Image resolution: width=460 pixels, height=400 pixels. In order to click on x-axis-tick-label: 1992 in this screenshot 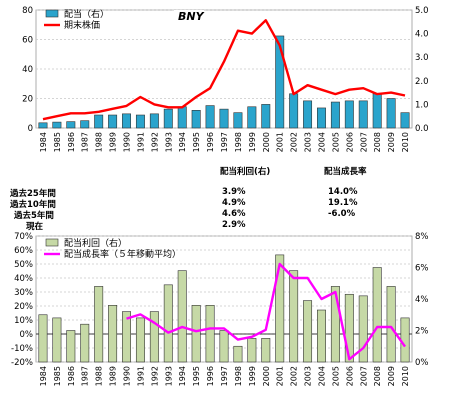, I will do `click(154, 376)`.